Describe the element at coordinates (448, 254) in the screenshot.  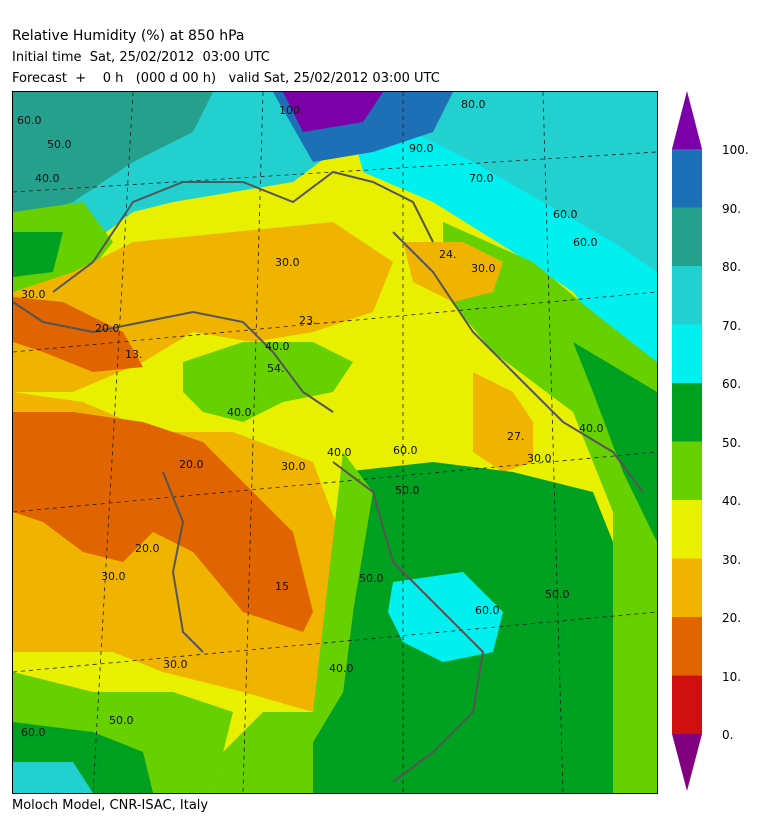
I see `contour-label: 24.` at that location.